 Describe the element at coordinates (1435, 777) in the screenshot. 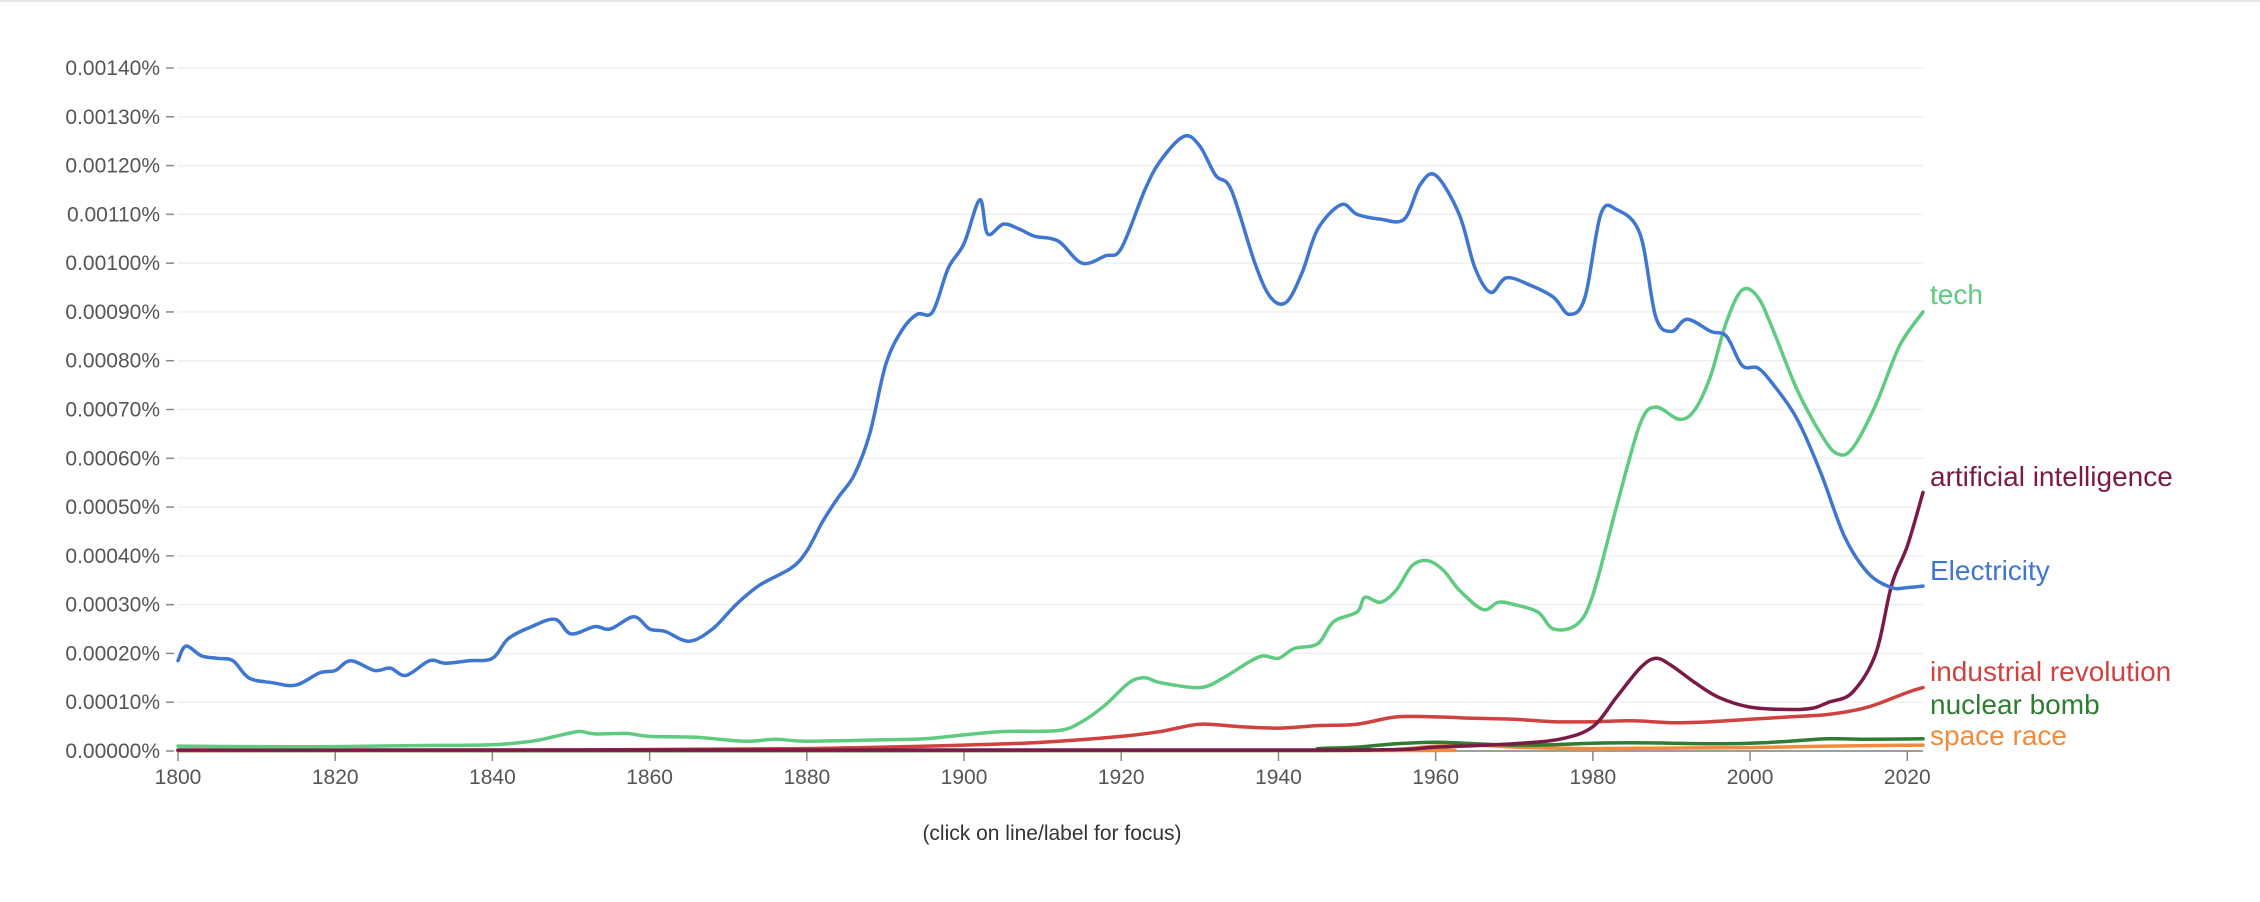

I see `x-tick-label: 1960` at that location.